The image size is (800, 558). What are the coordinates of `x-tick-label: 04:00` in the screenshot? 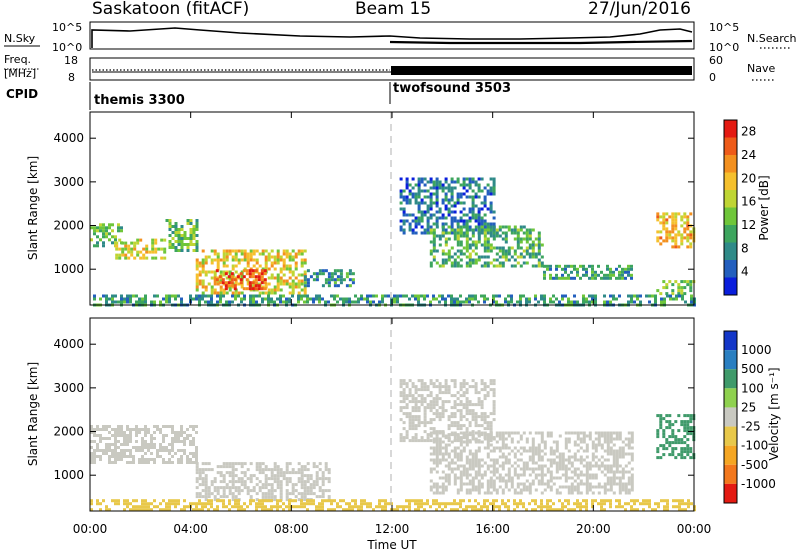 It's located at (190, 529).